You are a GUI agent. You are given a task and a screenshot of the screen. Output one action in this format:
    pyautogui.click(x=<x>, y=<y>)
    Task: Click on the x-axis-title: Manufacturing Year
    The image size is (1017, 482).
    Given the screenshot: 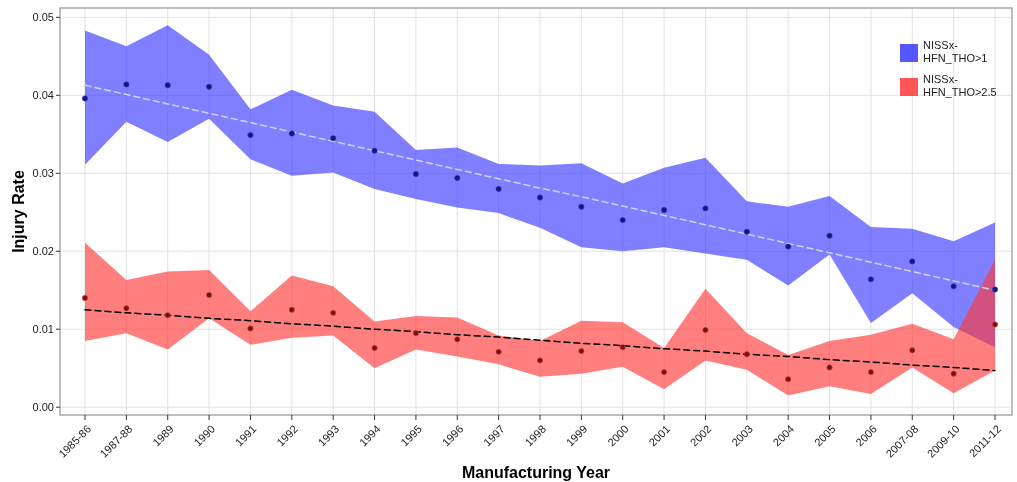 What is the action you would take?
    pyautogui.click(x=536, y=472)
    